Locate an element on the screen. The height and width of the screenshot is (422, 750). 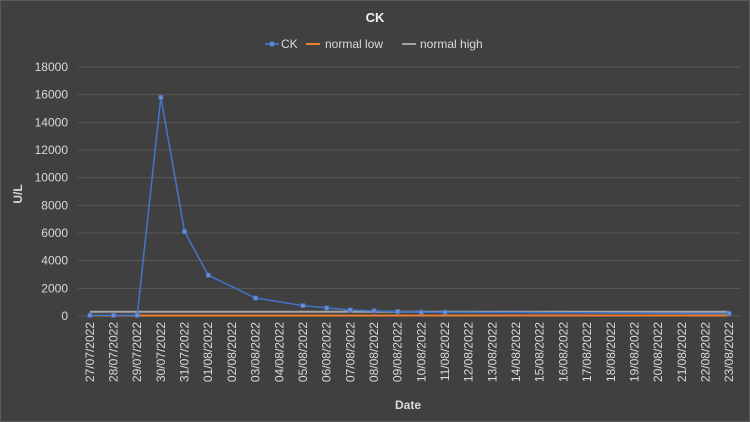
y-tick-label: 16000 is located at coordinates (52, 95).